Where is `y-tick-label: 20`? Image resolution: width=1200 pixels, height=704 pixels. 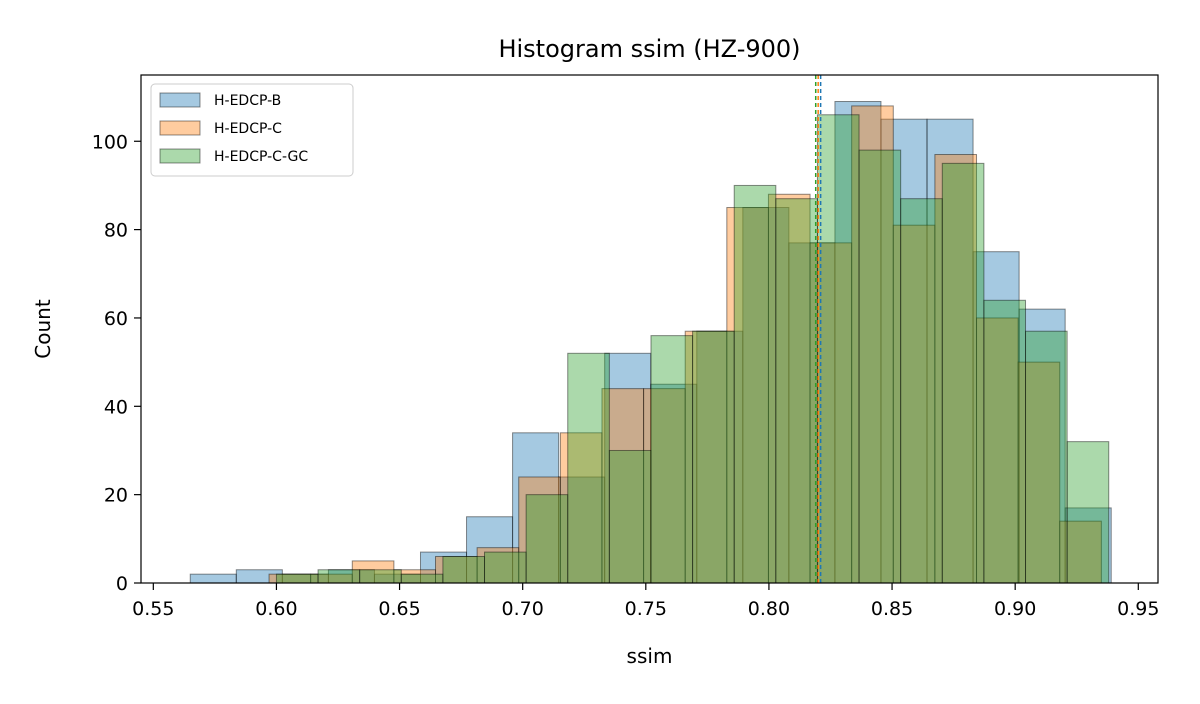 y-tick-label: 20 is located at coordinates (116, 496).